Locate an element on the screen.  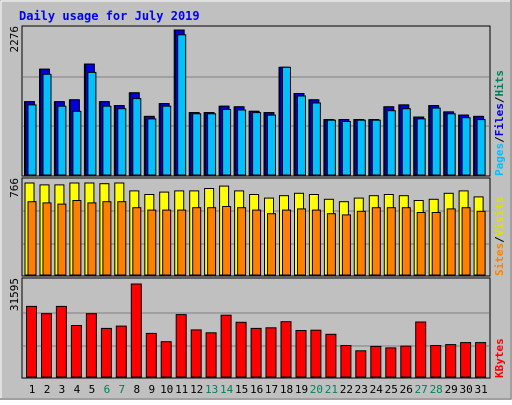
day-label: 12 is located at coordinates (196, 389).